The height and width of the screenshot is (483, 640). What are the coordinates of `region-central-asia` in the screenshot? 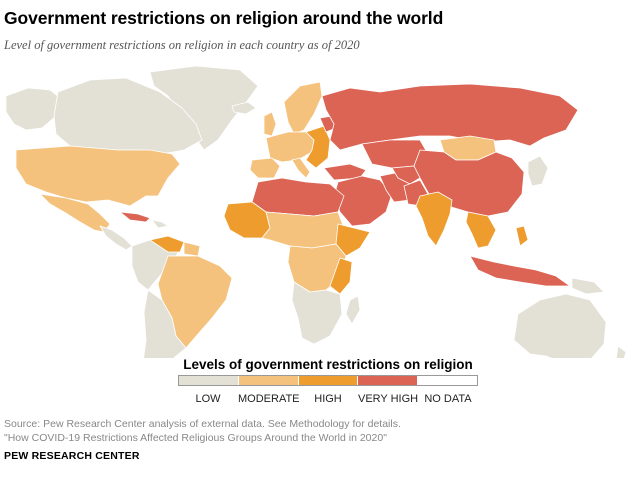 It's located at (406, 175).